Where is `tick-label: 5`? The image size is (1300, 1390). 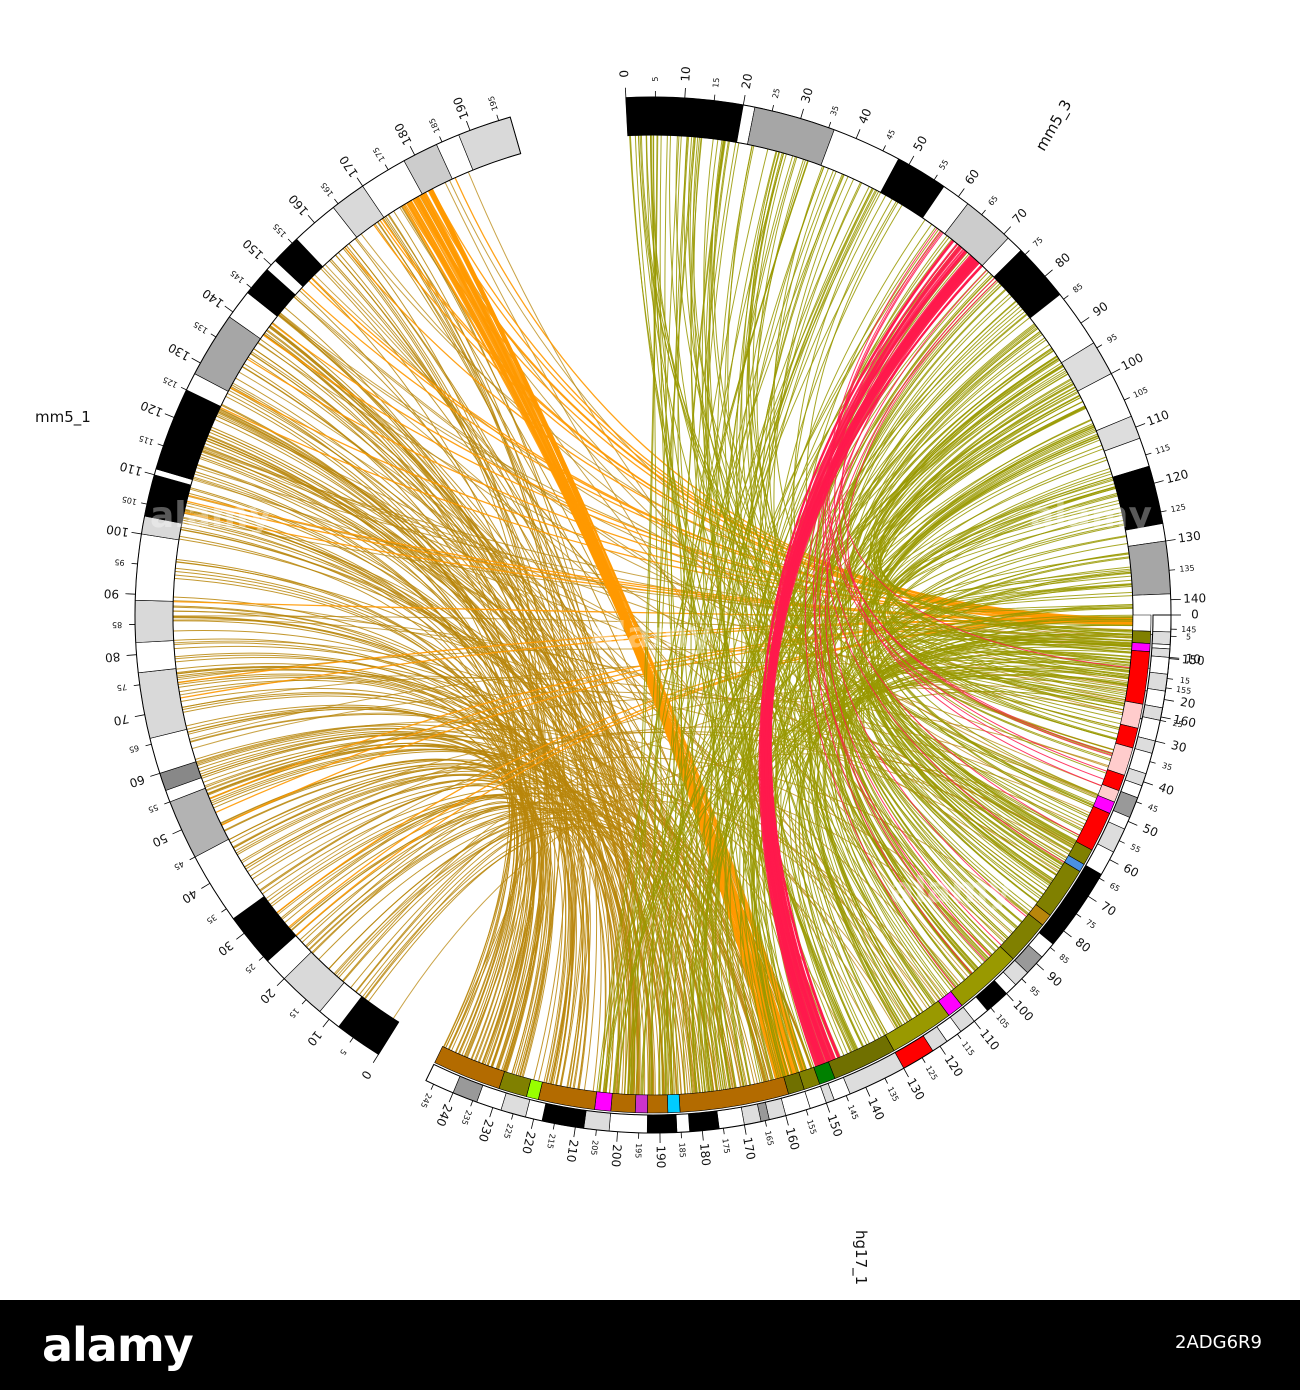
tick-label: 5 is located at coordinates (343, 1051).